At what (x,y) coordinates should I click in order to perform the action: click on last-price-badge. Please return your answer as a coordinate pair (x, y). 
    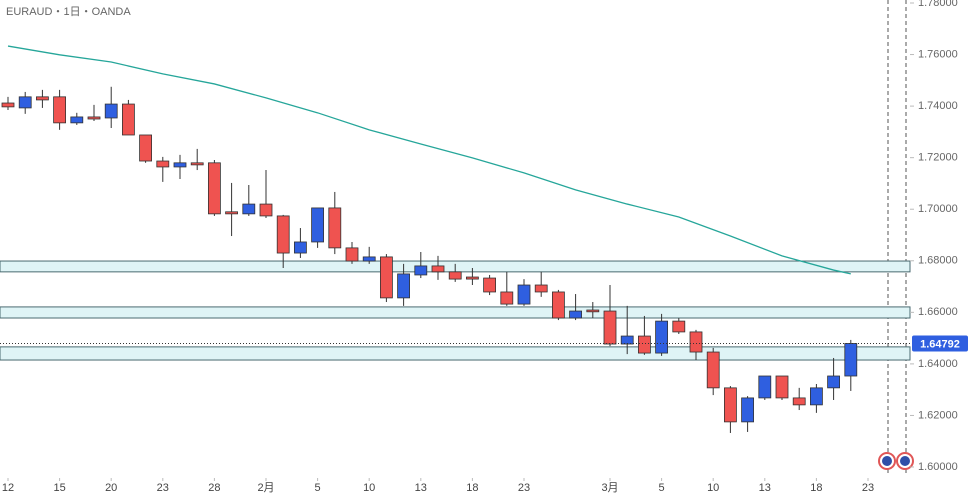
    Looking at the image, I should click on (940, 343).